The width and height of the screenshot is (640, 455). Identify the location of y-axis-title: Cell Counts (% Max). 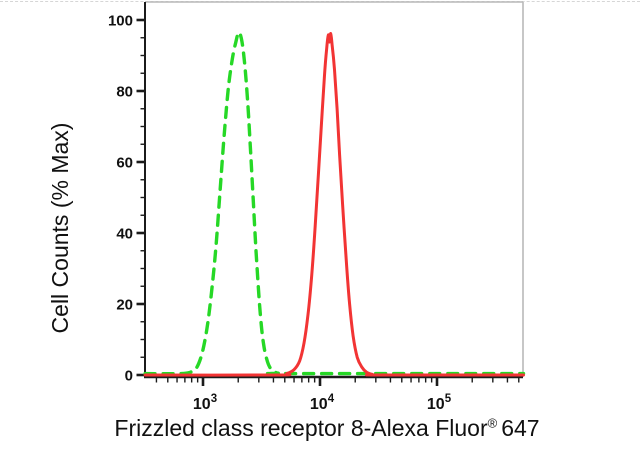
(63, 228).